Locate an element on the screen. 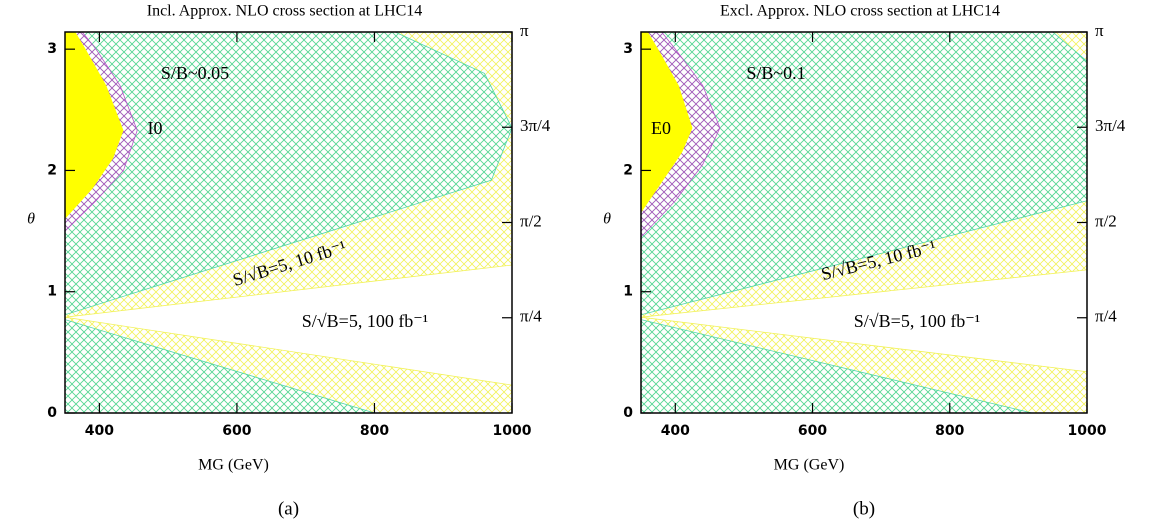  region-label: S/B~0.1 is located at coordinates (775, 73).